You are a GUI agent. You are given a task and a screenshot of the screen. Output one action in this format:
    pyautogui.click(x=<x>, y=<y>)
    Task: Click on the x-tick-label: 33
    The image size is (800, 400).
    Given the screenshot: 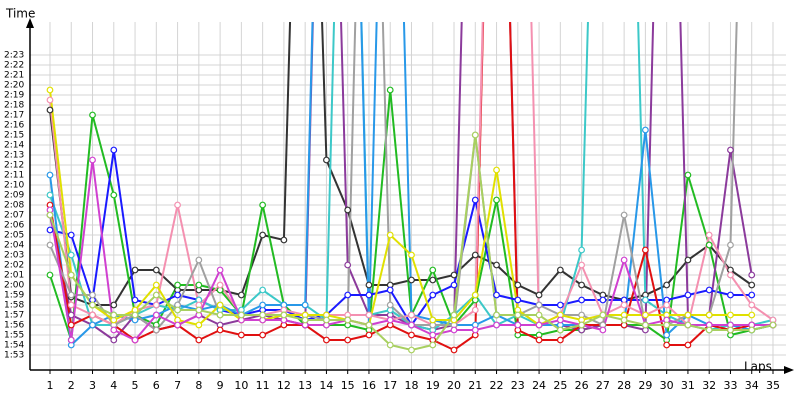 What is the action you would take?
    pyautogui.click(x=730, y=385)
    